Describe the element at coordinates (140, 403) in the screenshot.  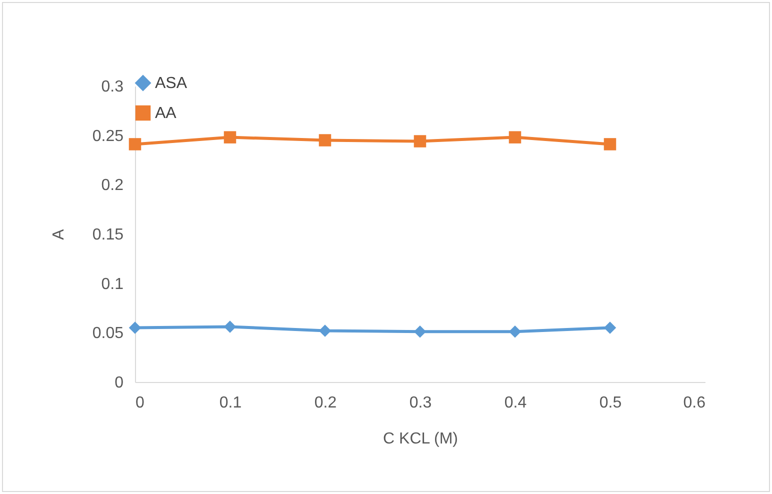
I see `x-tick-label: 0` at that location.